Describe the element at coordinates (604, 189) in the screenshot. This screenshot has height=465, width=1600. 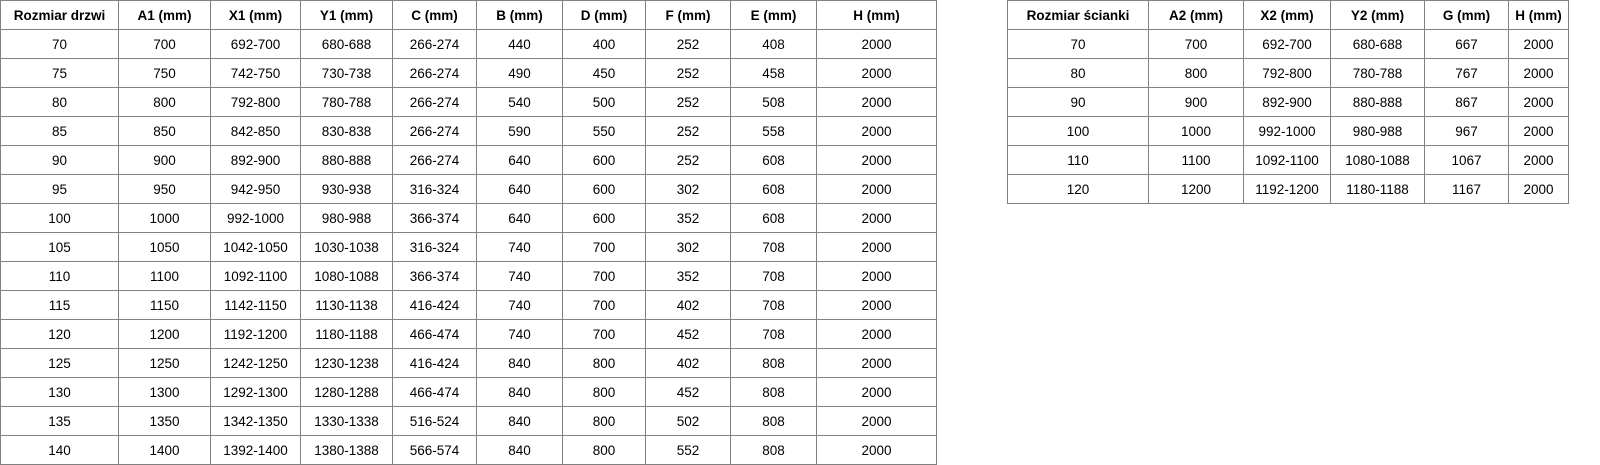
I see `table-cell: 600` at that location.